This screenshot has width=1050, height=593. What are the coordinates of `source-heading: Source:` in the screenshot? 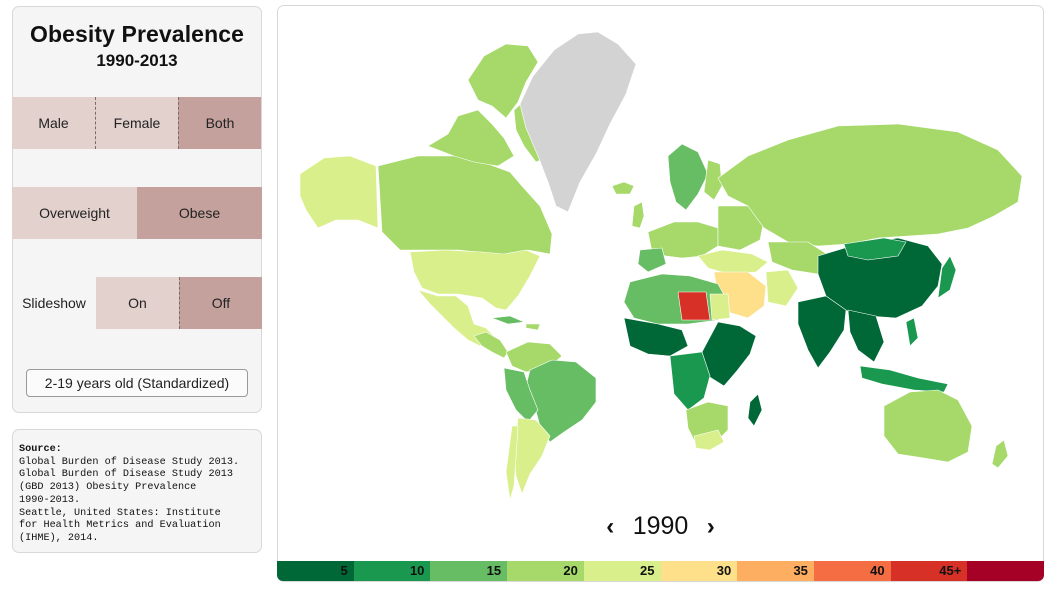 It's located at (40, 449).